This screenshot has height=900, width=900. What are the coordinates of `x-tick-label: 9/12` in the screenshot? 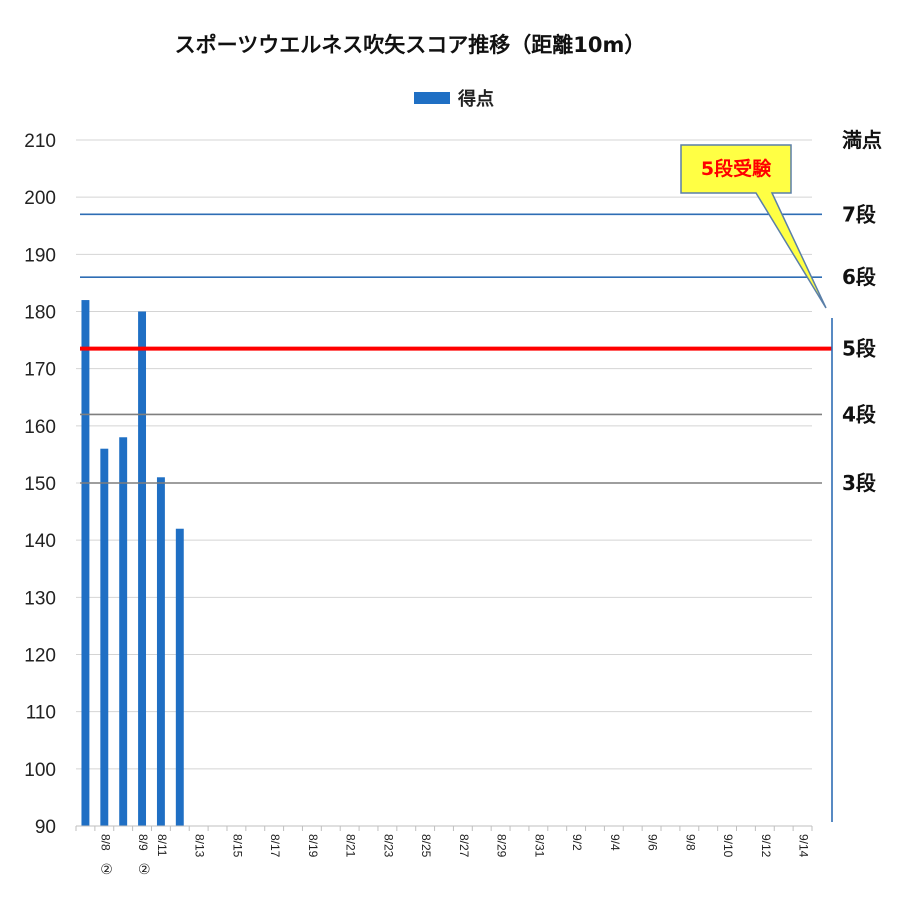 It's located at (766, 846).